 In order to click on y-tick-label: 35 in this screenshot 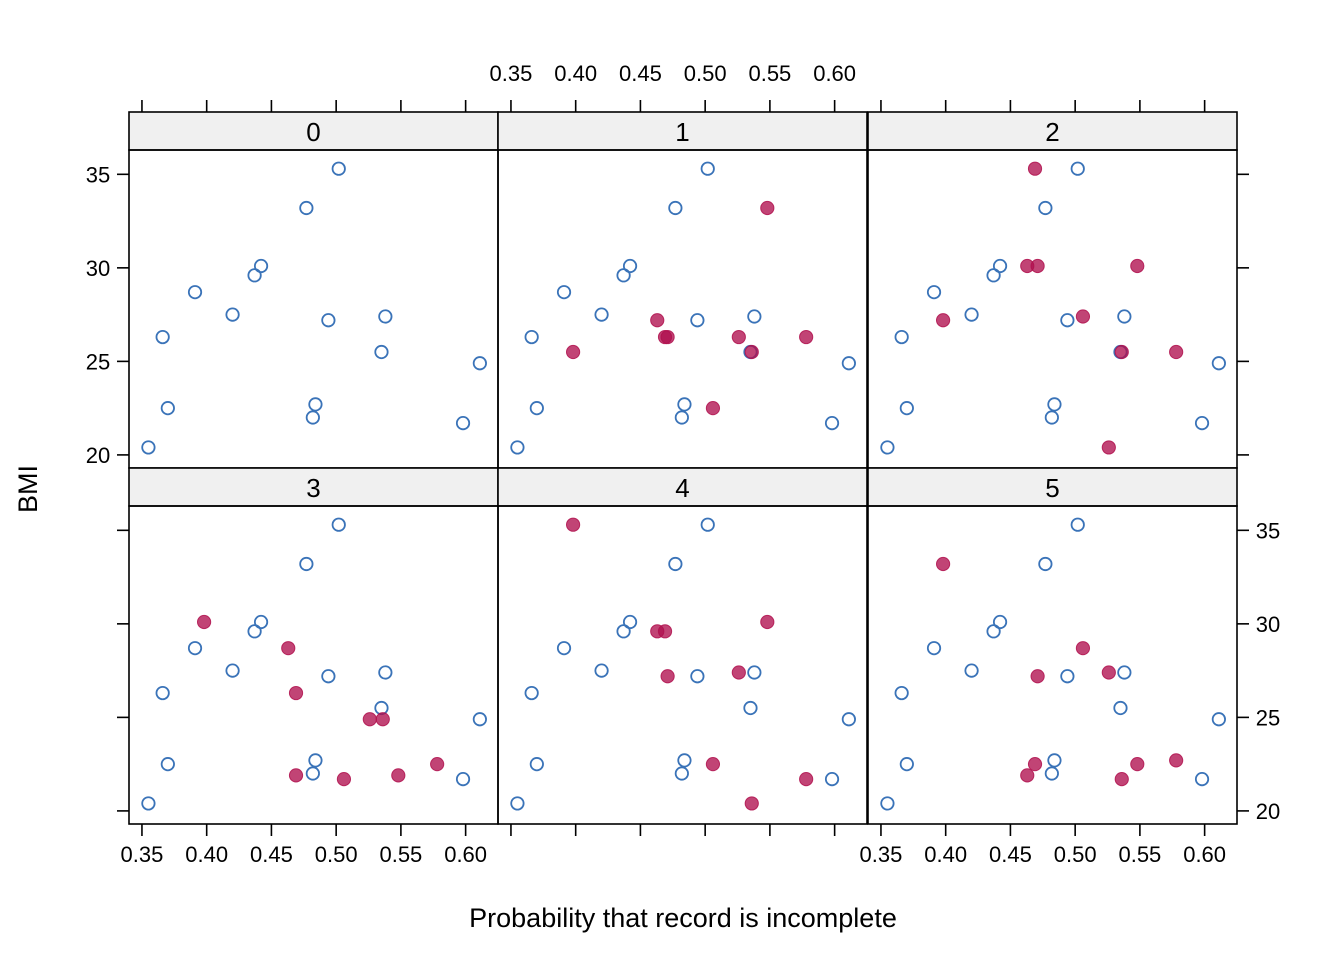, I will do `click(1268, 530)`.